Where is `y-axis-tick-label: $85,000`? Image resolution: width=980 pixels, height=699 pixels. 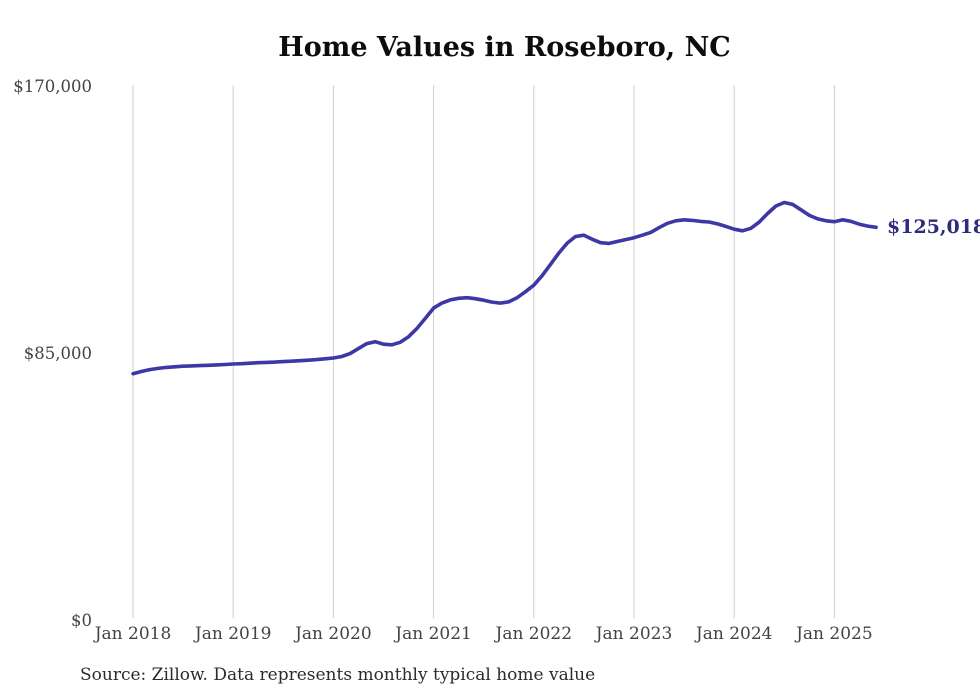
y-axis-tick-label: $85,000 is located at coordinates (58, 353).